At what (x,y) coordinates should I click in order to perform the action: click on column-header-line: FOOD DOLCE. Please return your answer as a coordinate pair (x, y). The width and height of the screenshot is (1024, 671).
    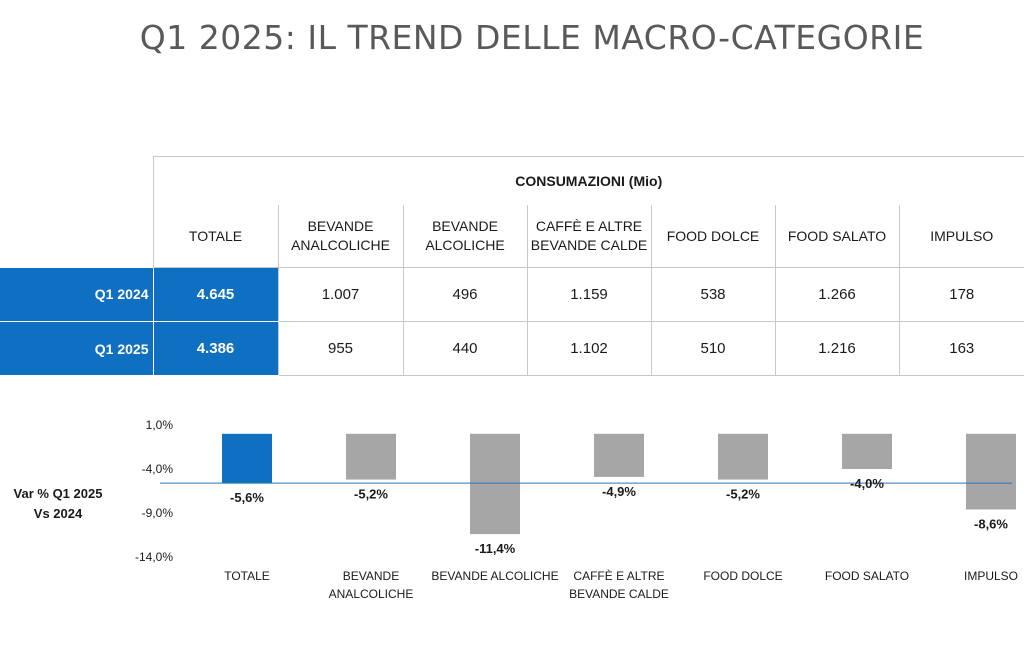
    Looking at the image, I should click on (713, 235).